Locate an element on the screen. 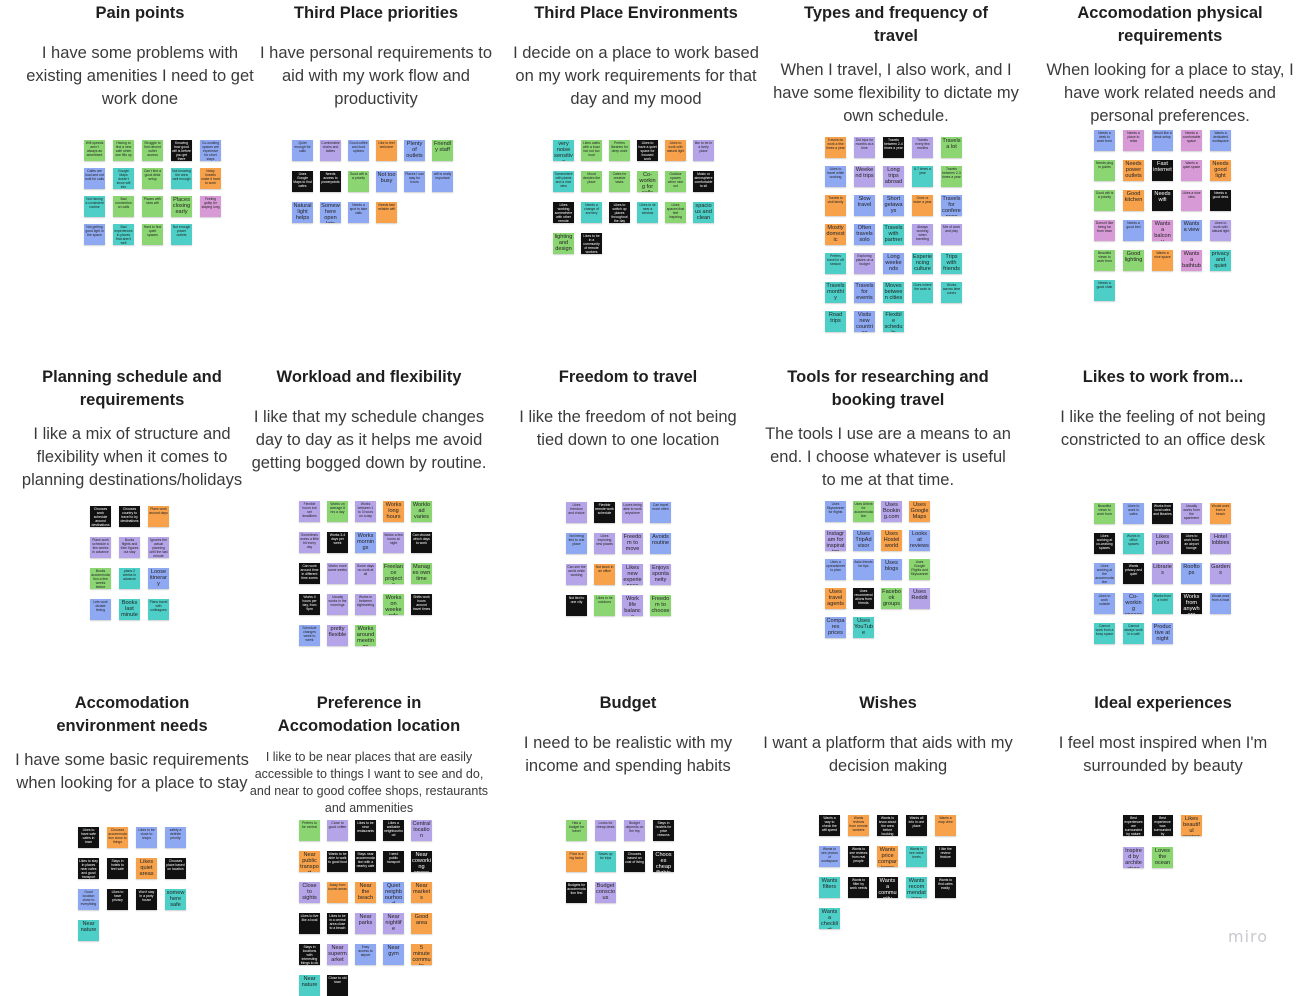  cluster-title: Freedom to travel is located at coordinates (628, 377).